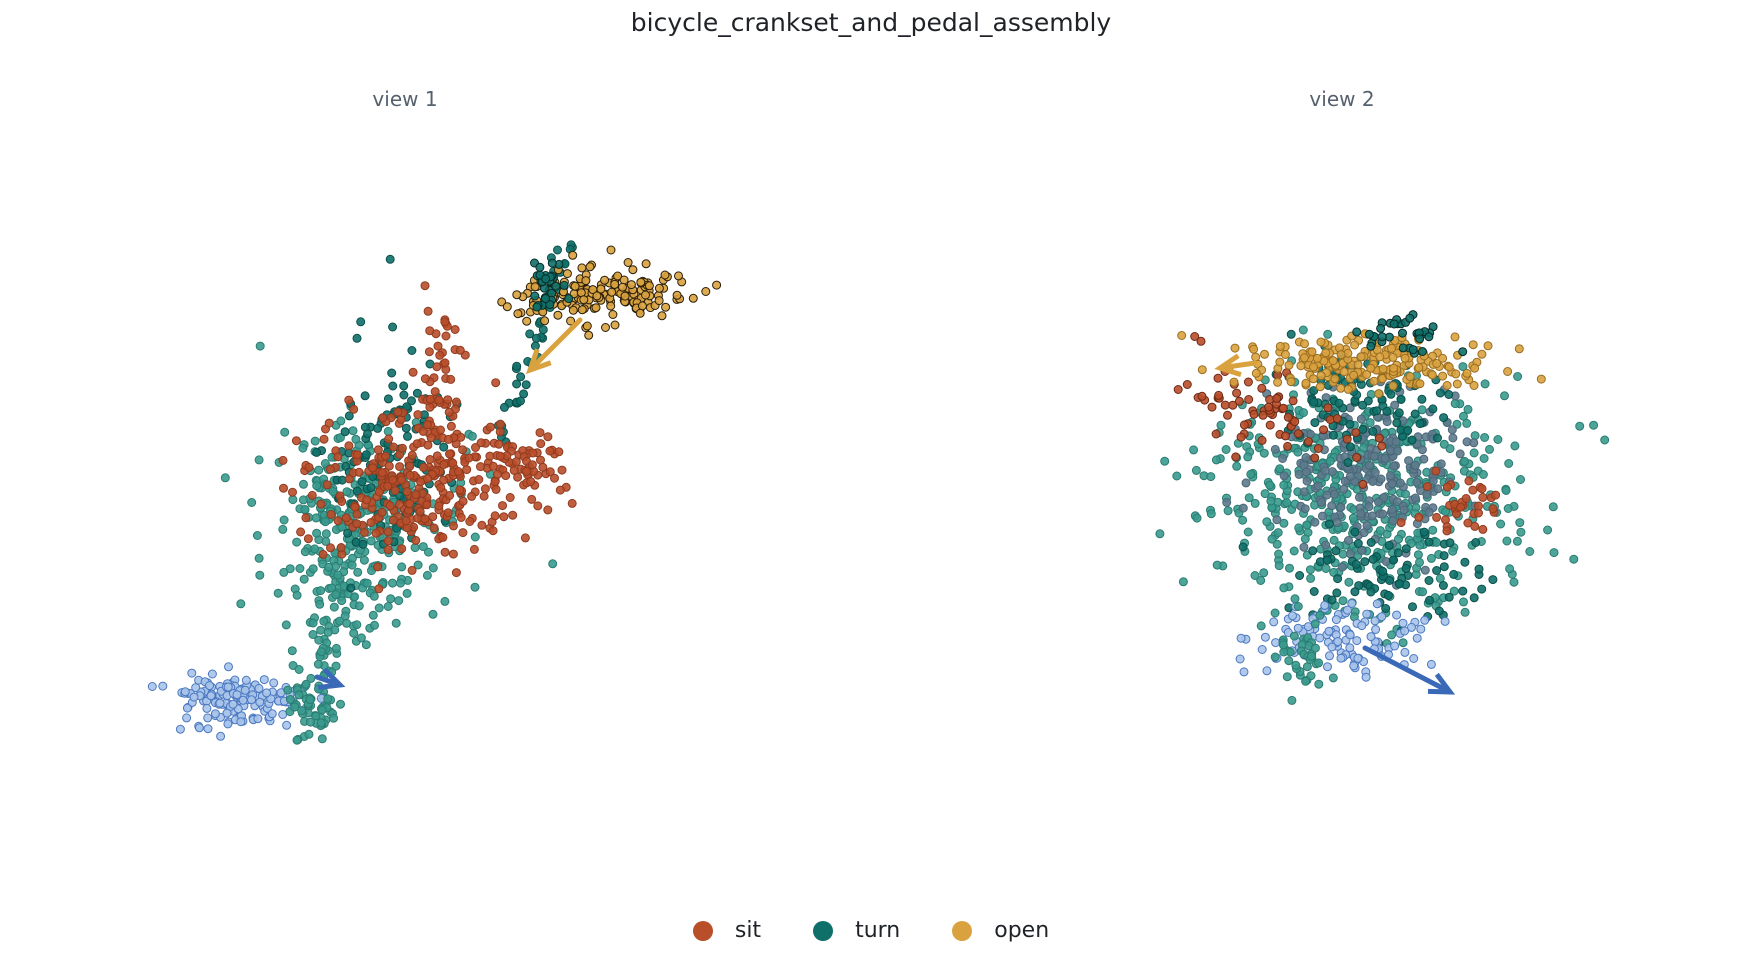 The width and height of the screenshot is (1742, 964). I want to click on legend-label-open: open, so click(1022, 930).